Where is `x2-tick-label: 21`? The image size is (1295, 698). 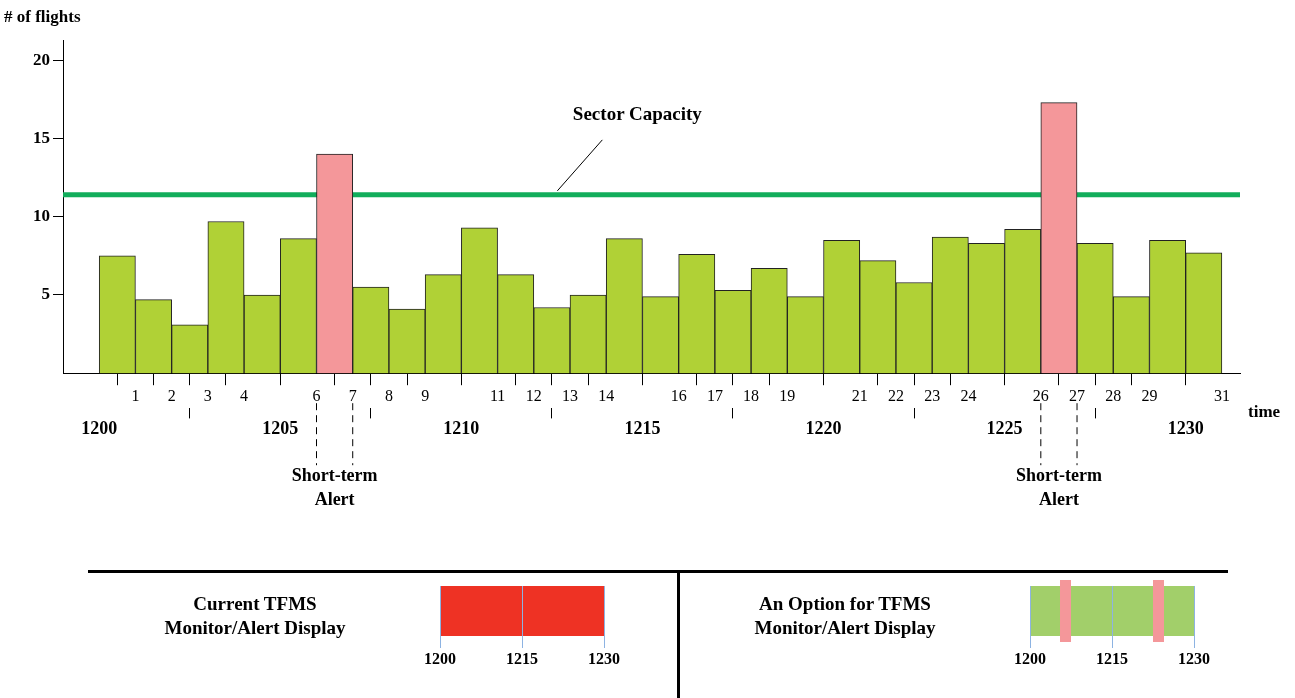
x2-tick-label: 21 is located at coordinates (859, 395).